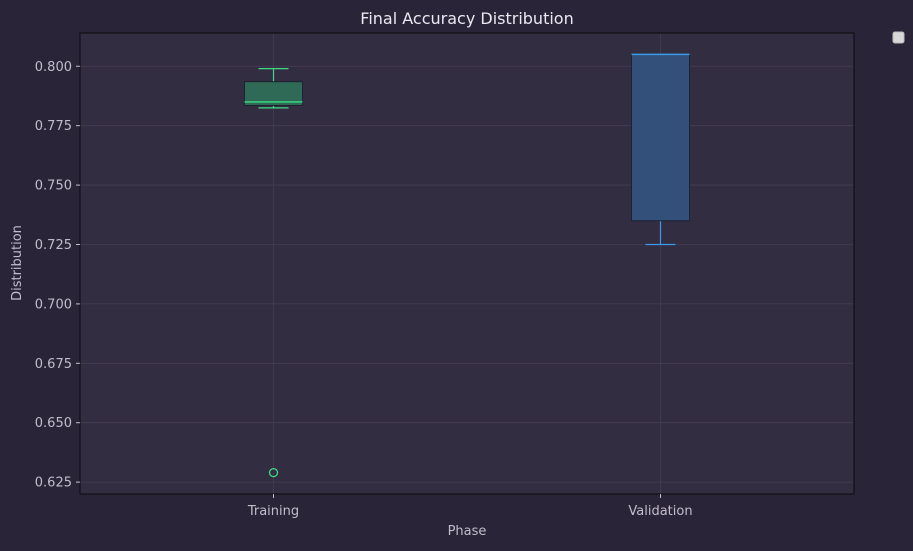  What do you see at coordinates (53, 67) in the screenshot?
I see `y-tick-label: 0.800` at bounding box center [53, 67].